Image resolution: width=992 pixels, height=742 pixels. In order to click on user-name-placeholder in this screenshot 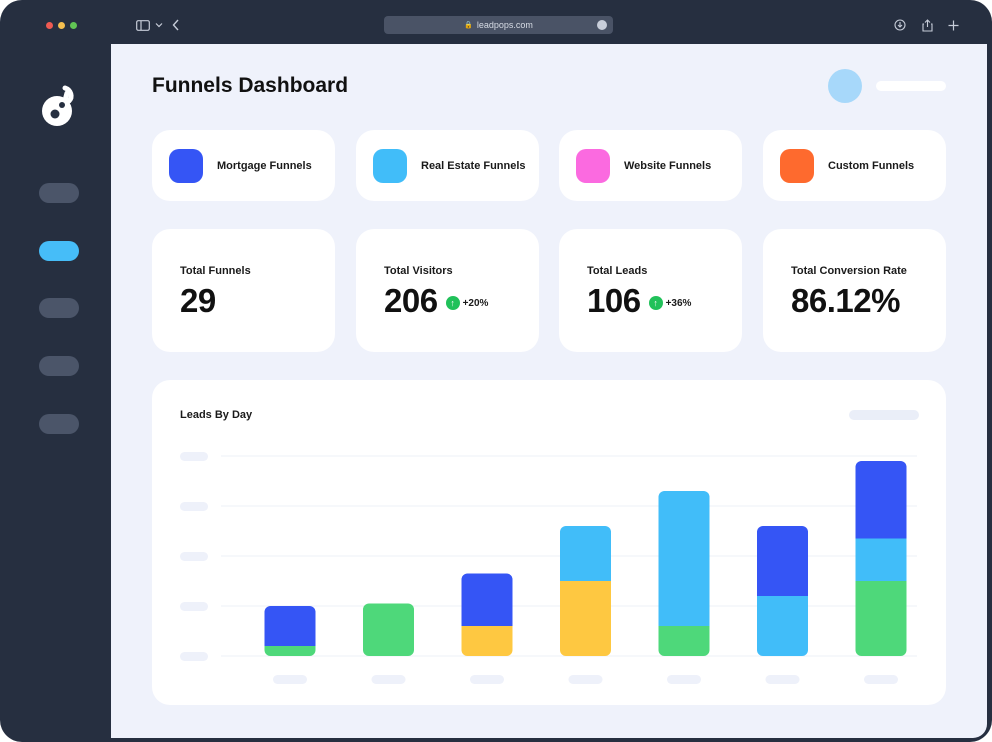, I will do `click(911, 86)`.